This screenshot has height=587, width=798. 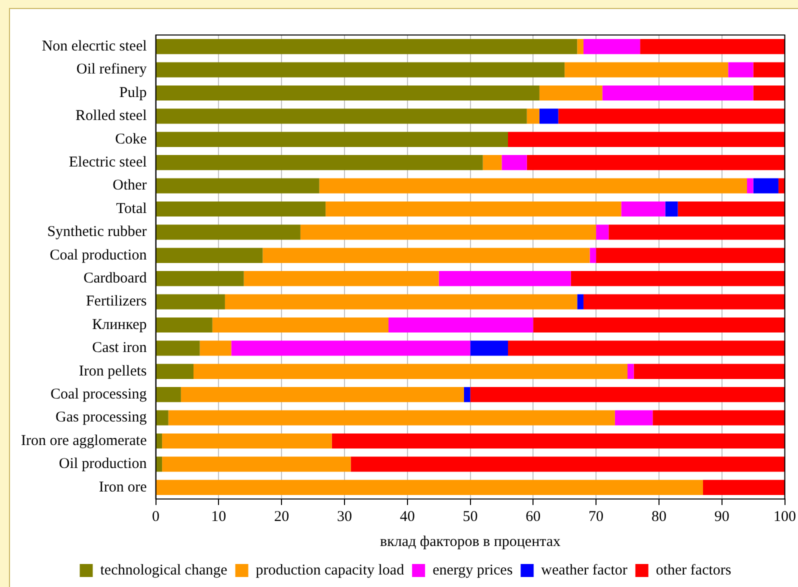 I want to click on x-axis-title: вклад факторов в процентах, so click(x=471, y=542).